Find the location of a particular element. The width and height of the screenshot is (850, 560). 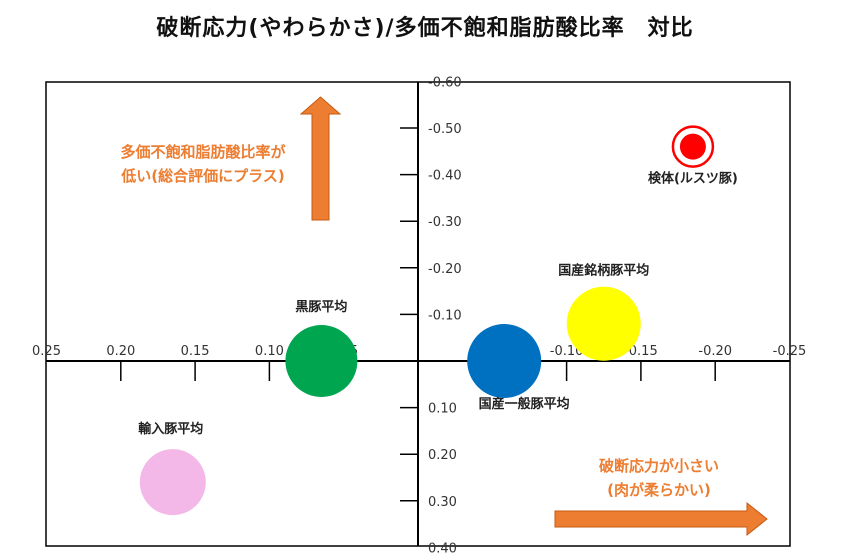

y-tick-label: -0.40 is located at coordinates (445, 176).